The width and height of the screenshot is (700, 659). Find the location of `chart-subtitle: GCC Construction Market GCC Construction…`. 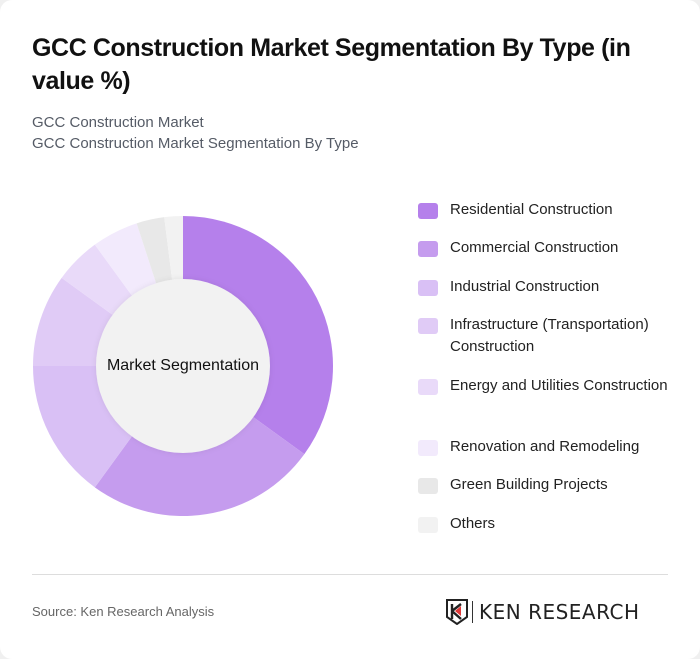

chart-subtitle: GCC Construction Market GCC Construction… is located at coordinates (195, 133).